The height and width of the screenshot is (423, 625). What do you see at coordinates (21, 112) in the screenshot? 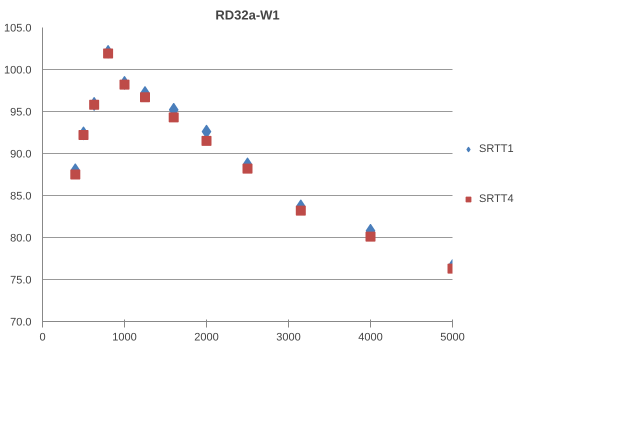
I see `y-tick-label: 95.0` at bounding box center [21, 112].